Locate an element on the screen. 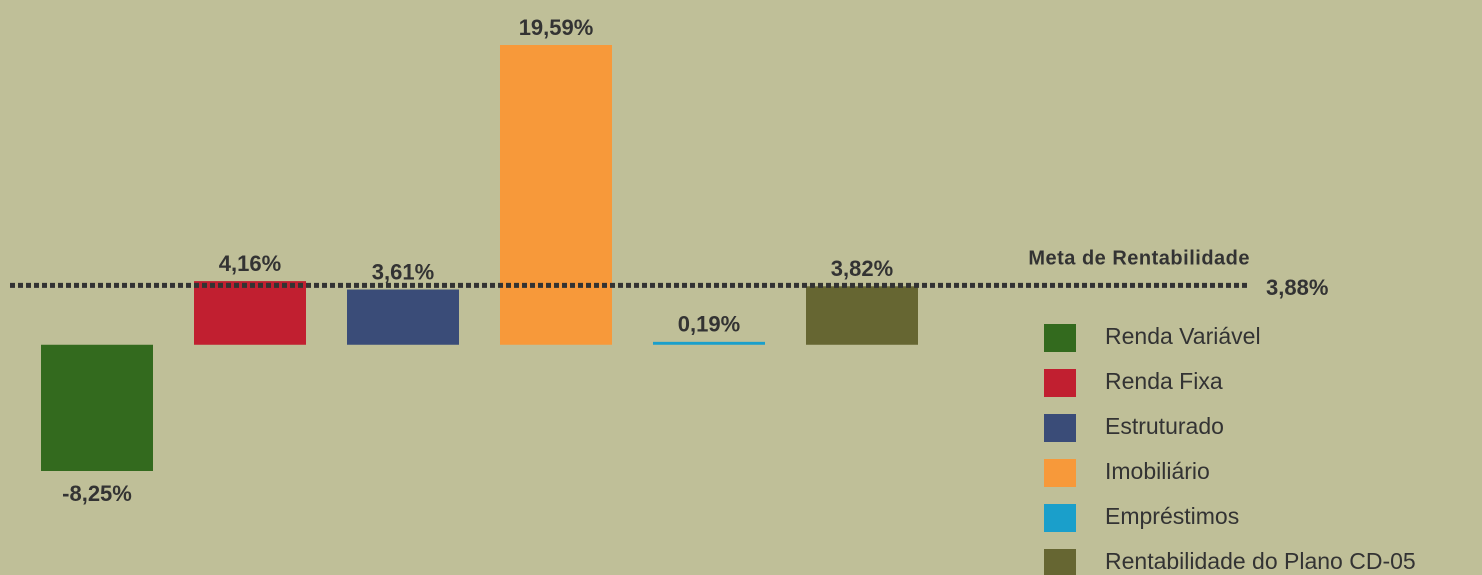  data-label: 0,19% is located at coordinates (709, 324).